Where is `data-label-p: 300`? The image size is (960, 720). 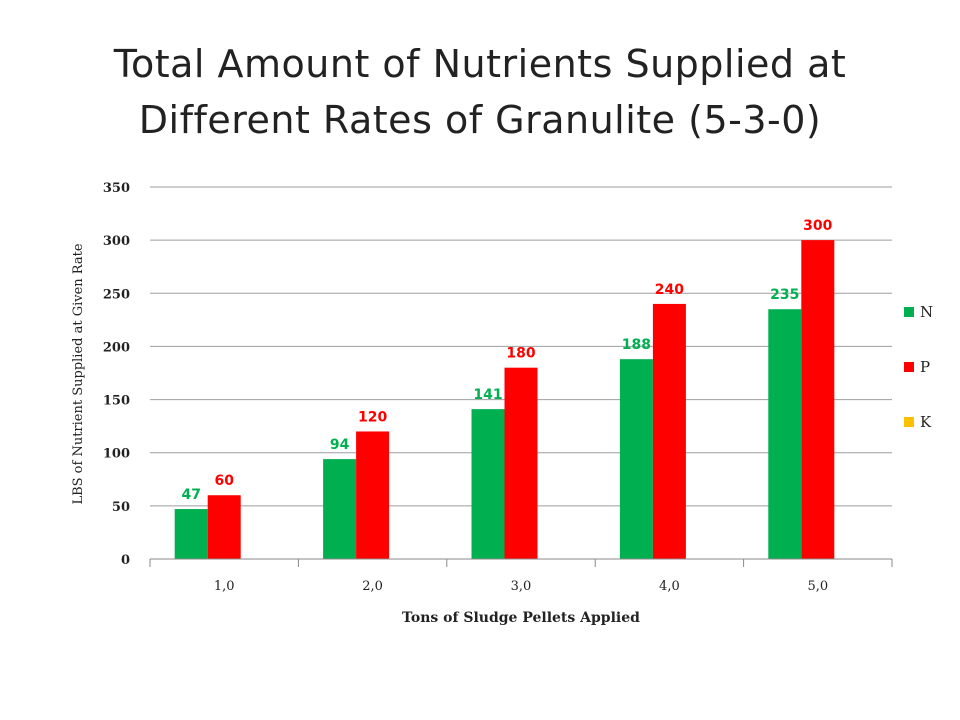
data-label-p: 300 is located at coordinates (817, 226).